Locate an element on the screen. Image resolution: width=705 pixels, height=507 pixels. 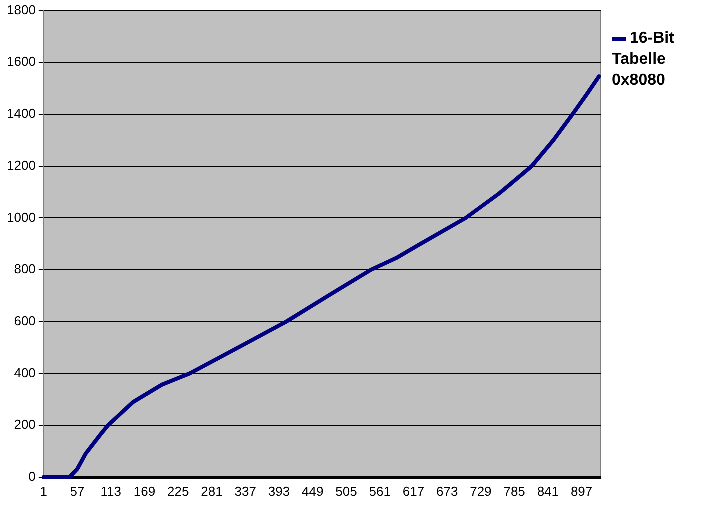
x-tick-label: 785 is located at coordinates (515, 491).